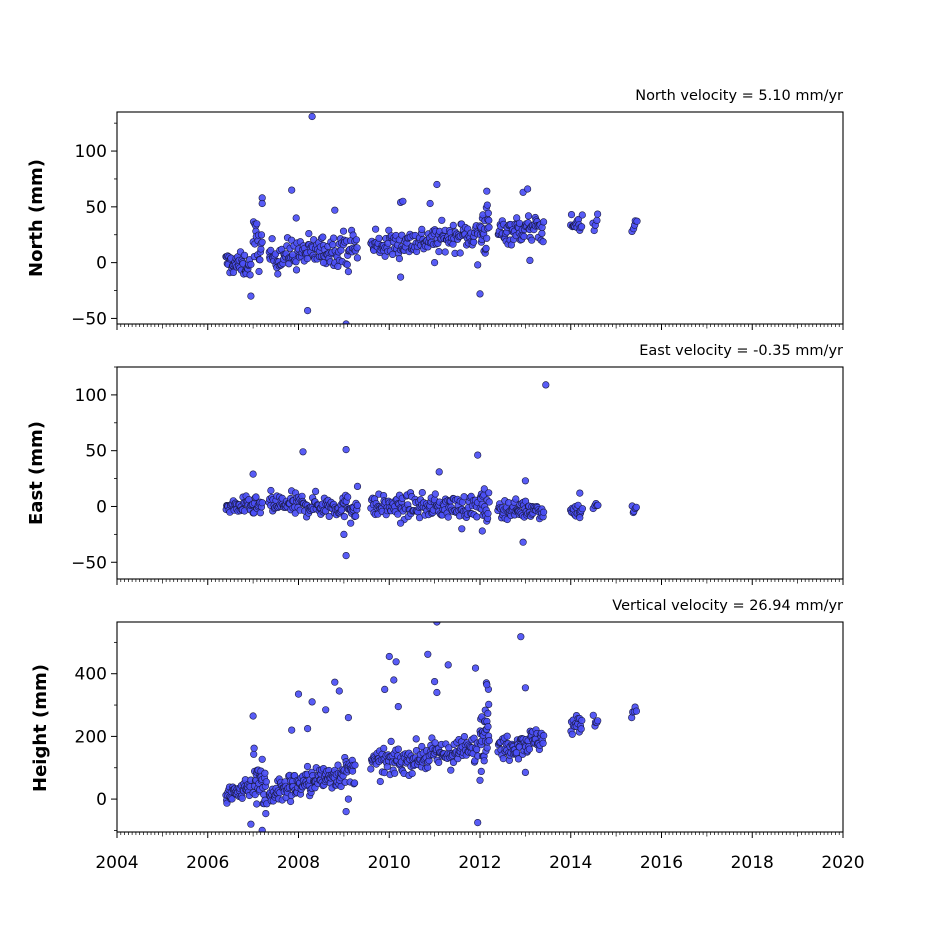 This screenshot has height=937, width=937. Describe the element at coordinates (96, 452) in the screenshot. I see `y-tick-label: 50` at that location.